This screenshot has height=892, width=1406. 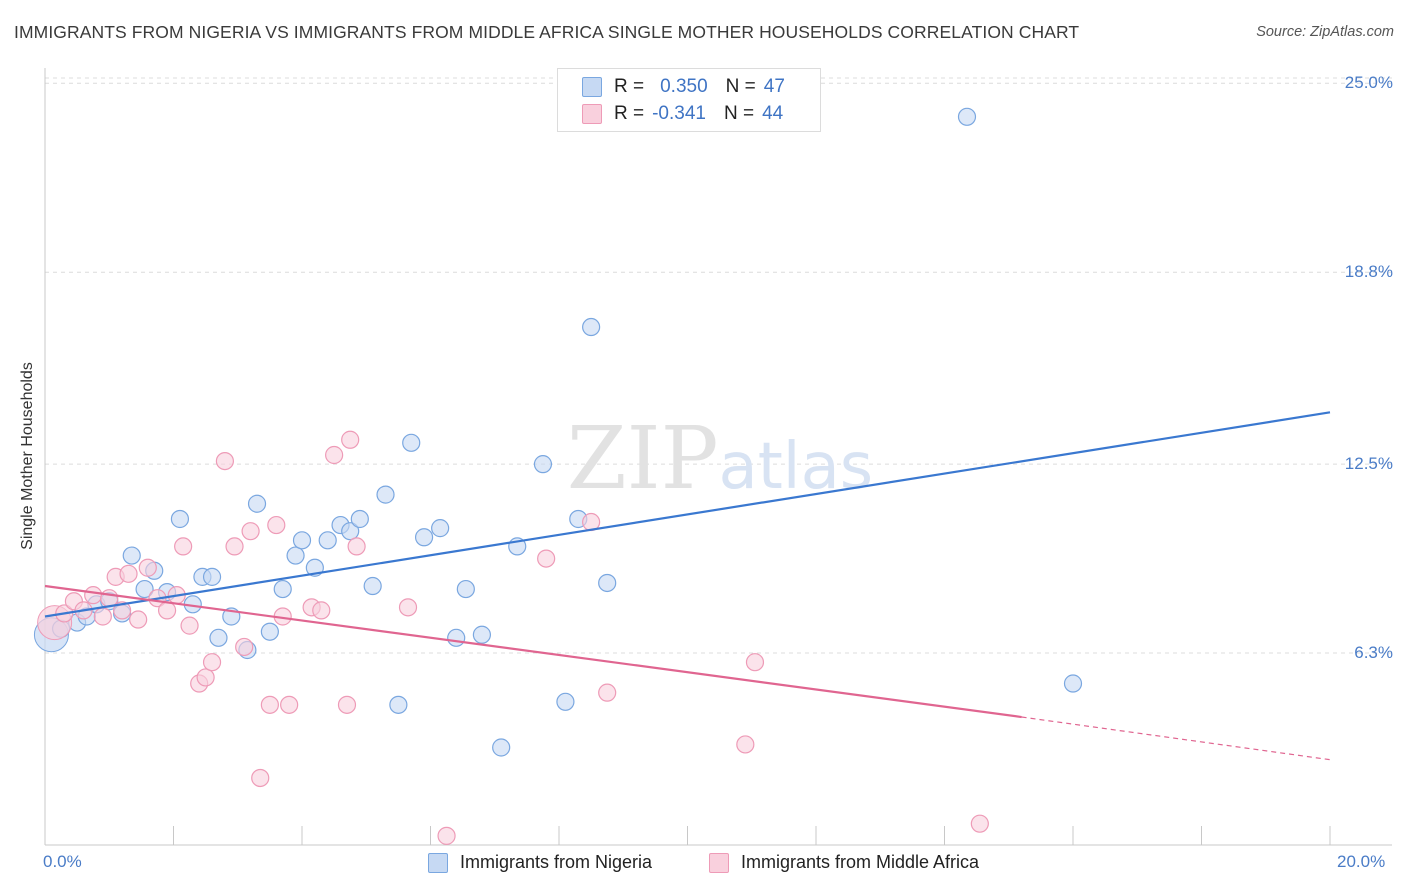 I want to click on bottom-legend-label-nigeria: Immigrants from Nigeria, so click(x=556, y=862).